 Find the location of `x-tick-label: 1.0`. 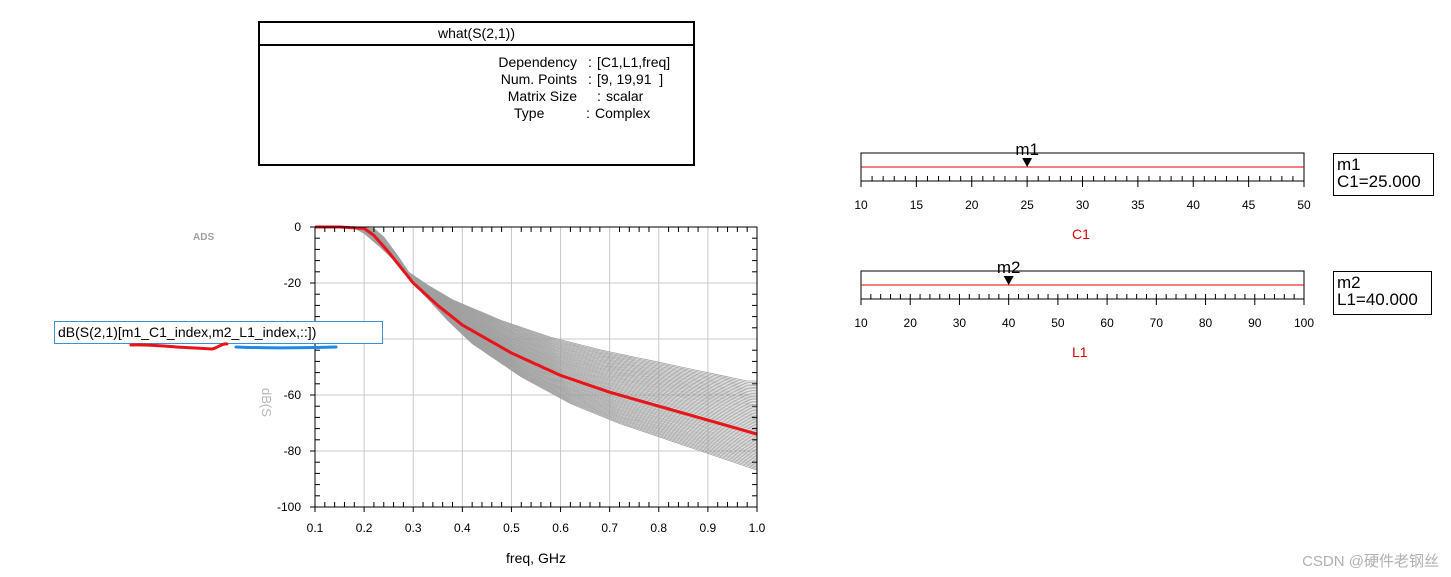

x-tick-label: 1.0 is located at coordinates (757, 528).